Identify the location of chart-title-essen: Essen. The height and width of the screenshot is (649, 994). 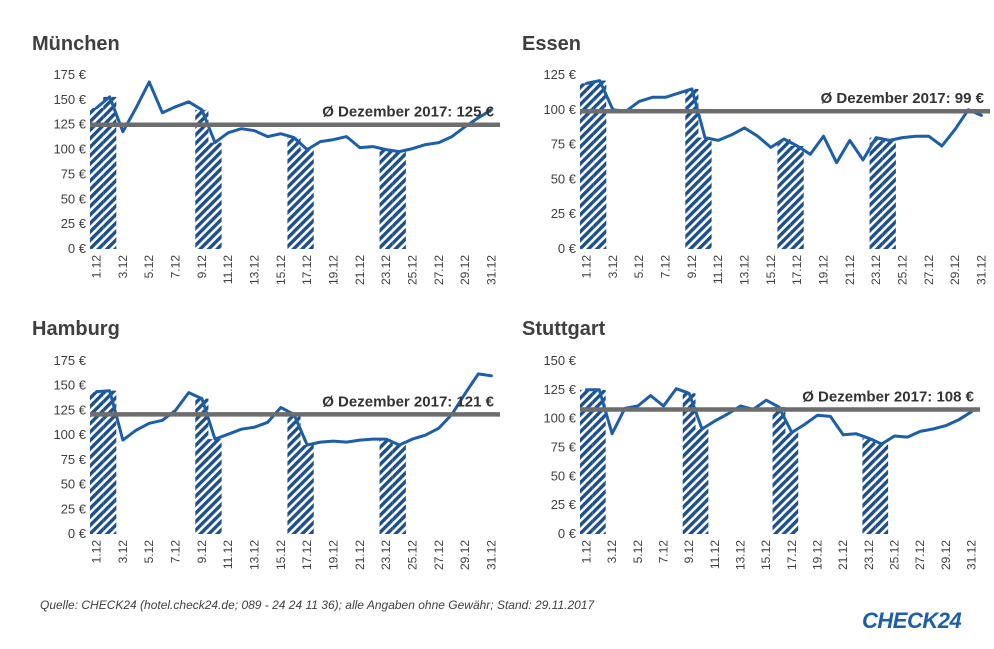
(551, 44).